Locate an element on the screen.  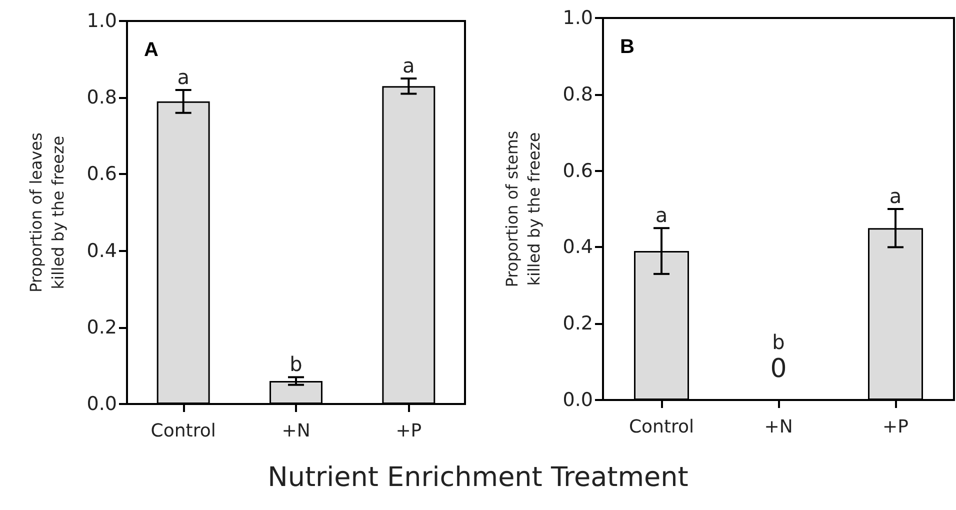
y-axis-title: Proportion of stems killed by the freeze is located at coordinates (523, 209).